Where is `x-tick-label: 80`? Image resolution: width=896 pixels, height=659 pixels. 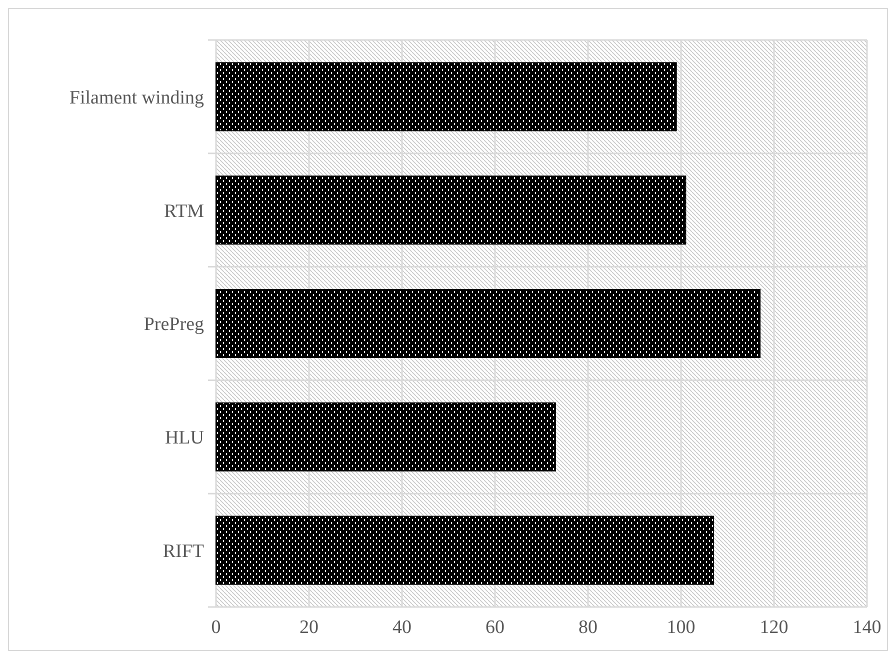
x-tick-label: 80 is located at coordinates (588, 627).